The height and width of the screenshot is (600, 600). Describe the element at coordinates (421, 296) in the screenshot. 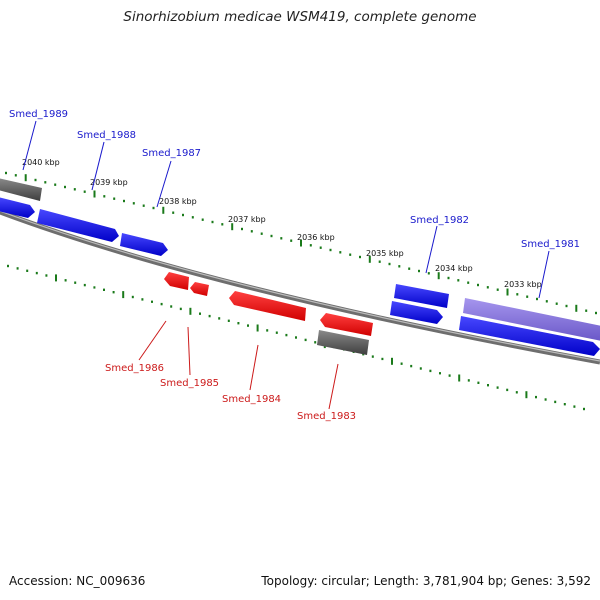

I see `gene-smed-1982-a` at that location.